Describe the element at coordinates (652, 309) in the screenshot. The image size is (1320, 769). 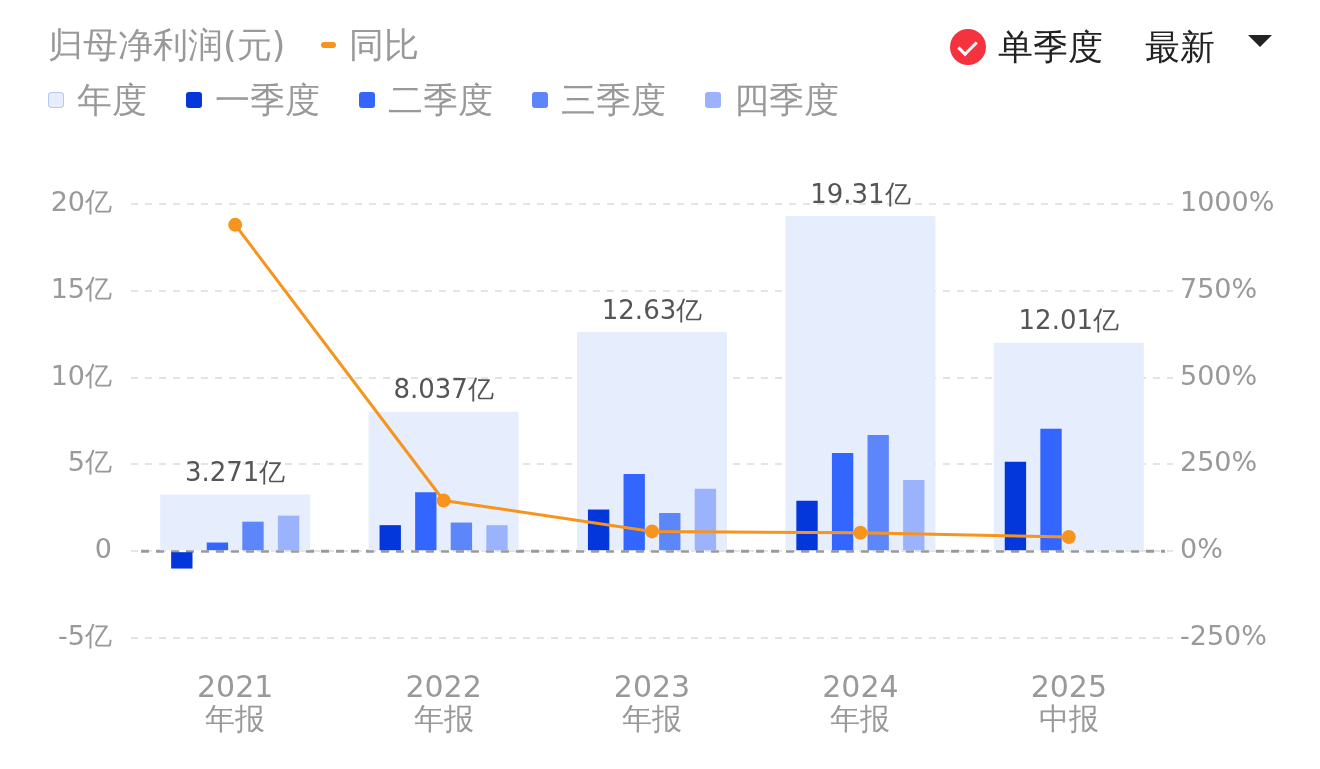
I see `data-label: 12.63亿` at that location.